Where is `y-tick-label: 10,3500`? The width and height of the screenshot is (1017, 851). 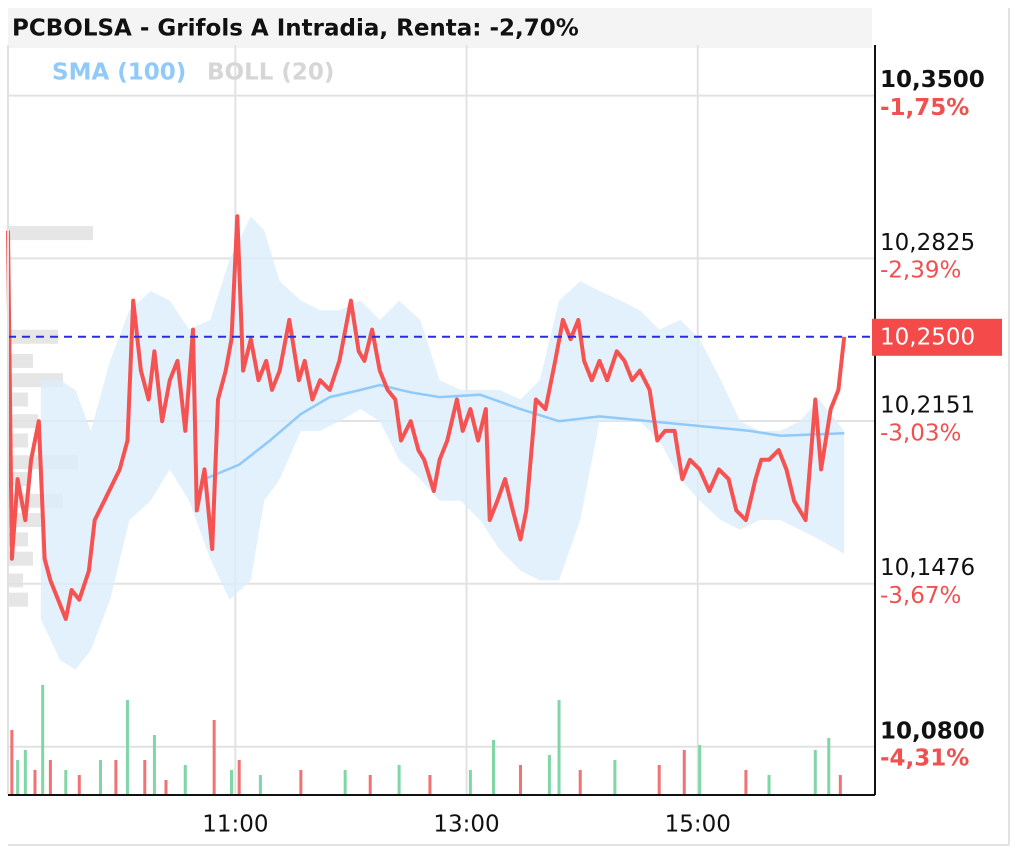
y-tick-label: 10,3500 is located at coordinates (932, 80).